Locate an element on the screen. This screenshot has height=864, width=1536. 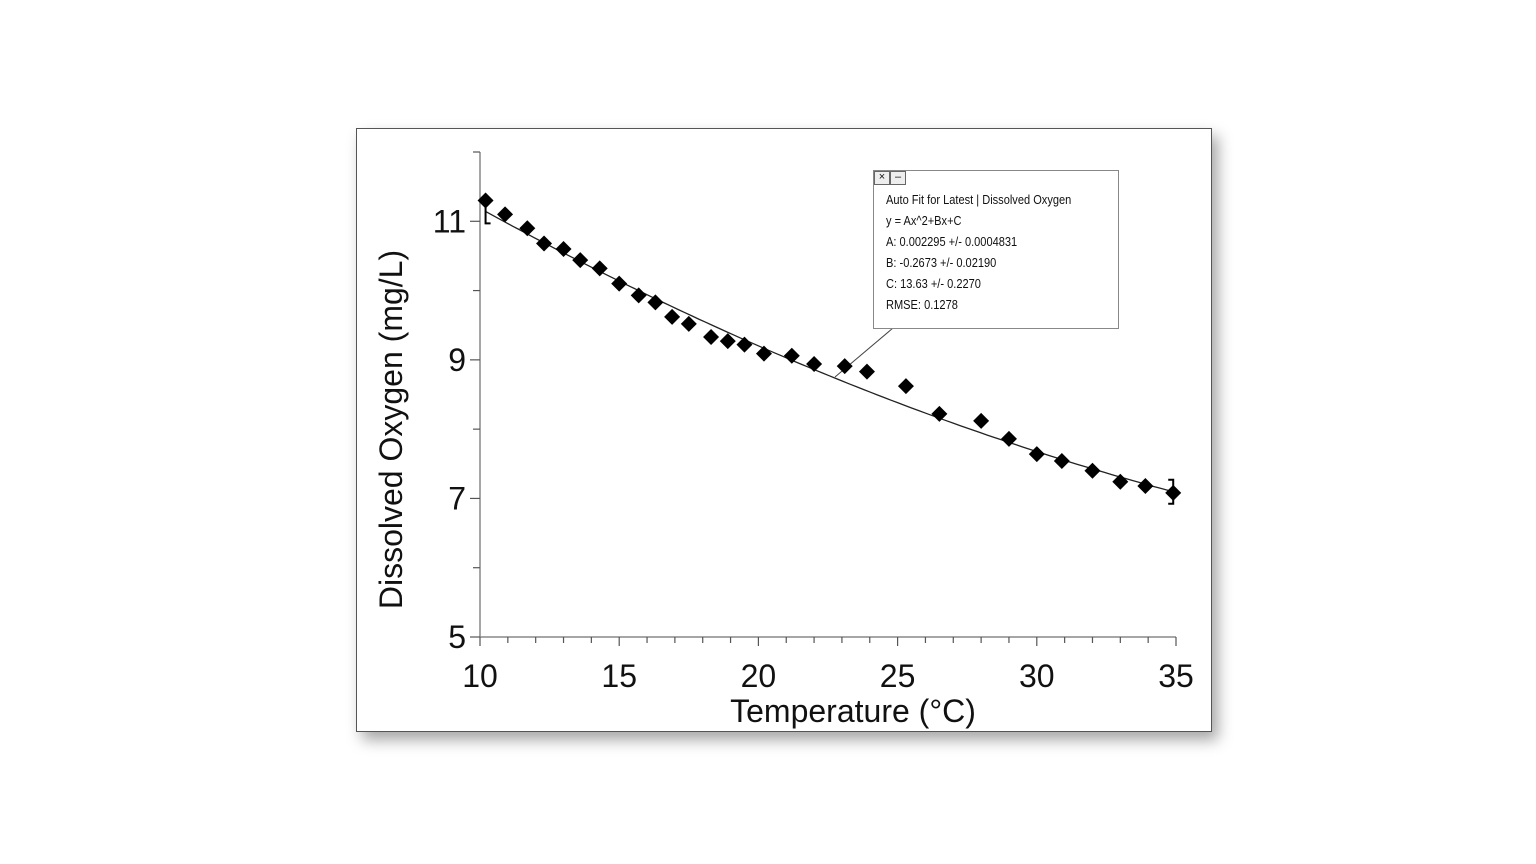
fit-title: Auto Fit for Latest | Dissolved Oxygen is located at coordinates (979, 199).